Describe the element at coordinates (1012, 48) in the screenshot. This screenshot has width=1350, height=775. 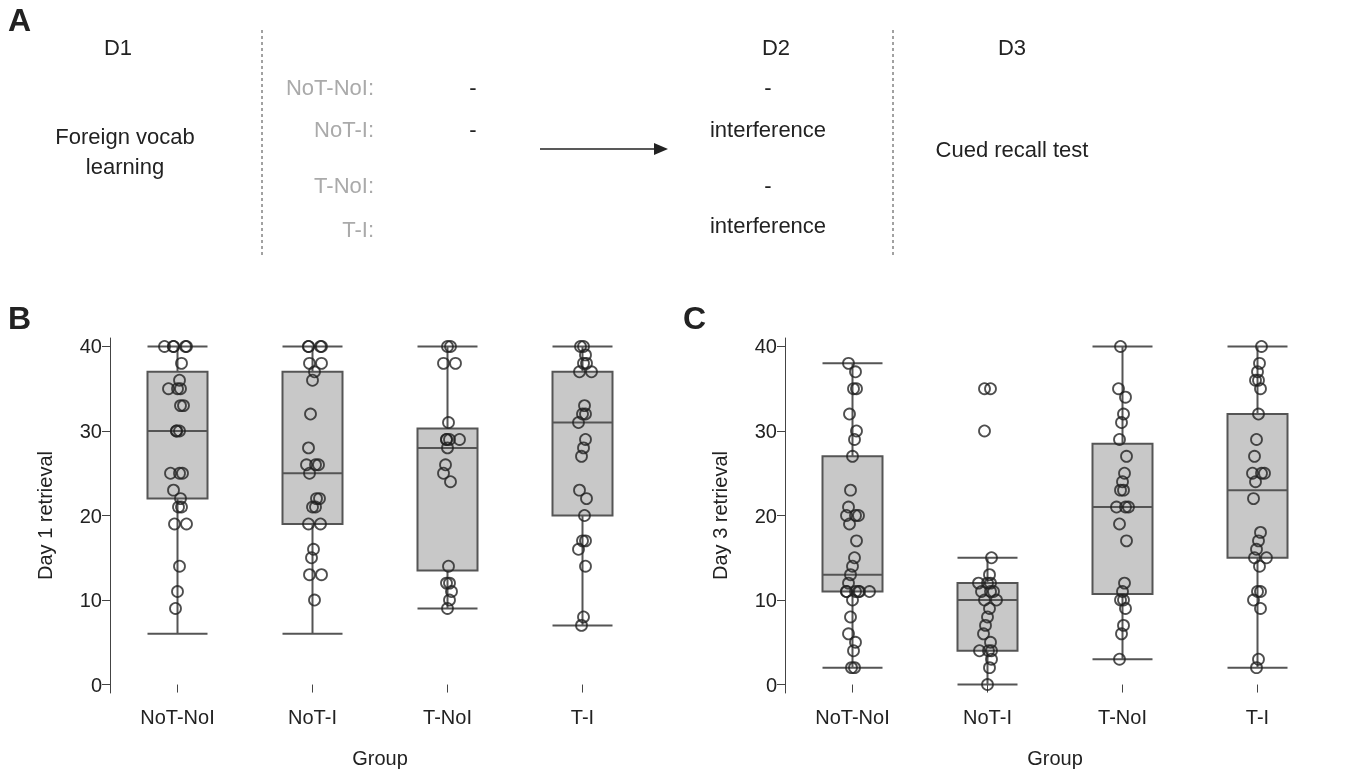
I see `text: D3` at that location.